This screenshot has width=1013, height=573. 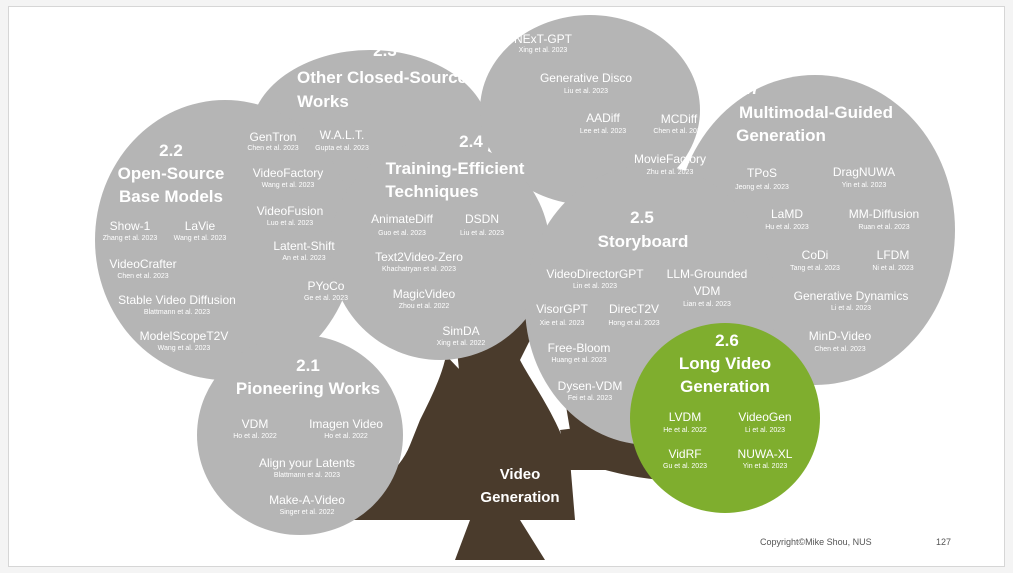 I want to click on method-name: Dysen-VDM, so click(x=590, y=386).